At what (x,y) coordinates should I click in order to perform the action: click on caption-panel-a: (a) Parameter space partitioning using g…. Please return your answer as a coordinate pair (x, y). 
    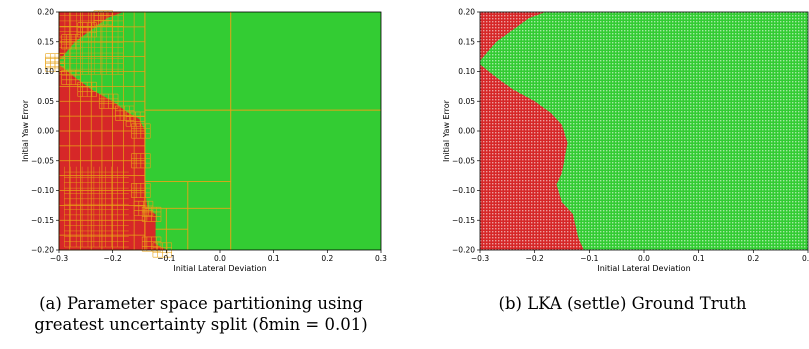
    Looking at the image, I should click on (201, 314).